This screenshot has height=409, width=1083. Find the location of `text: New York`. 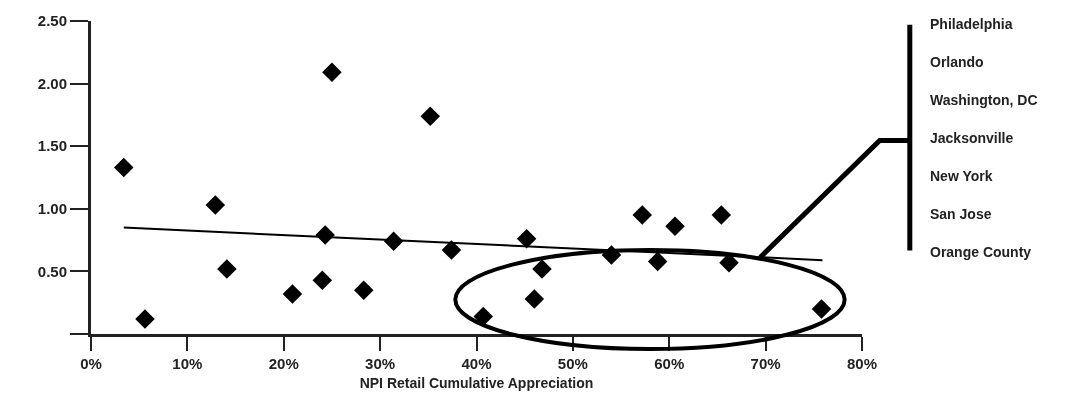

text: New York is located at coordinates (961, 176).